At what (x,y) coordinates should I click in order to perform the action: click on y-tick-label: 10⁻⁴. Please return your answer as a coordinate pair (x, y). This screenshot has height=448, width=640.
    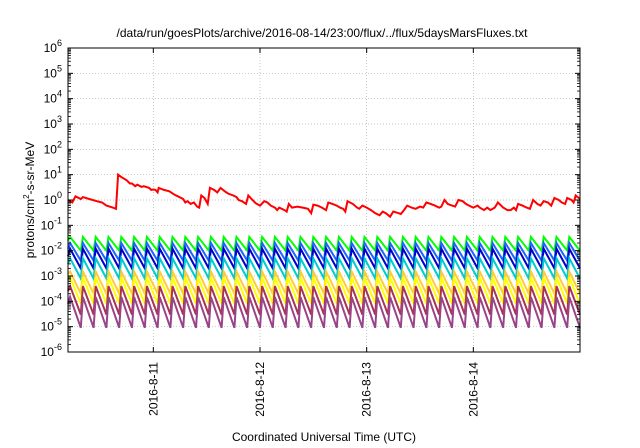
    Looking at the image, I should click on (51, 299).